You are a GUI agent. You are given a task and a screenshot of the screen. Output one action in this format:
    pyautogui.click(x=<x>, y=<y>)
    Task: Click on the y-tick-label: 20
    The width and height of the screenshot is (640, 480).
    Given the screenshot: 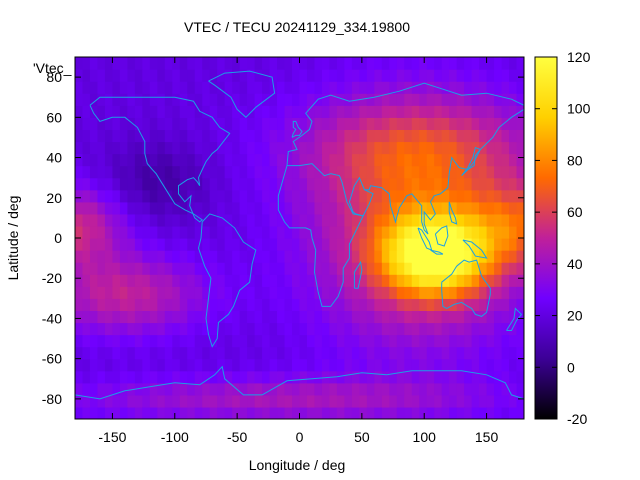 What is the action you would take?
    pyautogui.click(x=54, y=198)
    